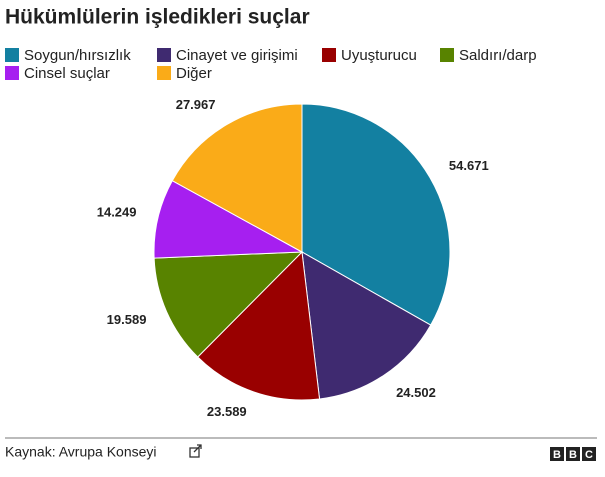 The height and width of the screenshot is (477, 605). I want to click on data-label: 19.589, so click(127, 319).